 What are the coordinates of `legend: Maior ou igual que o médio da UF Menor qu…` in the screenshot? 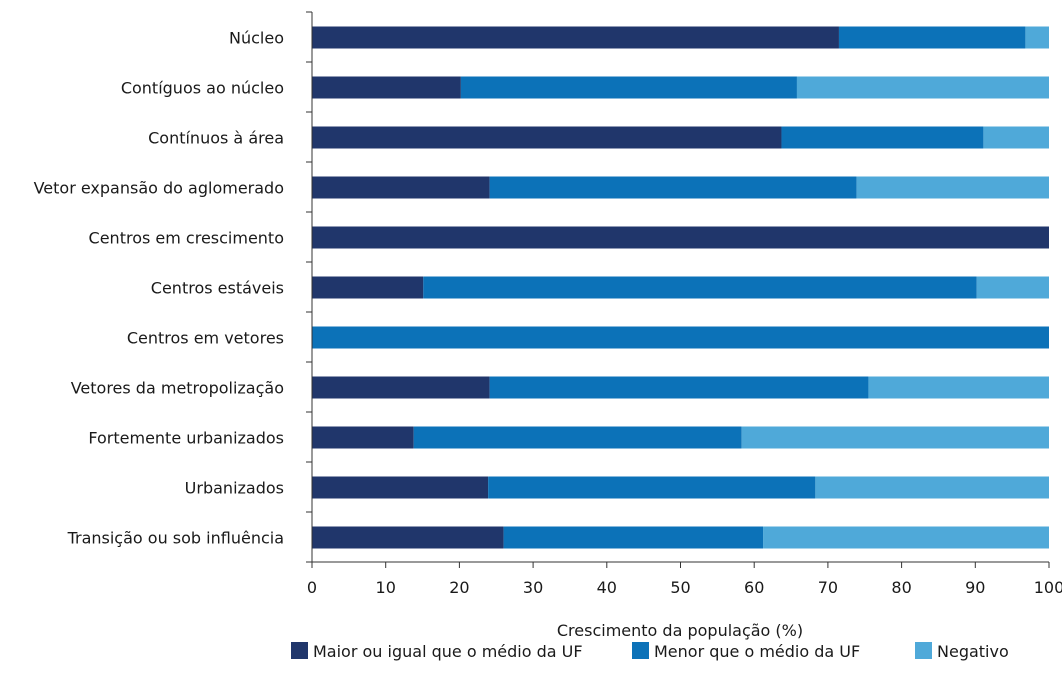 It's located at (650, 651).